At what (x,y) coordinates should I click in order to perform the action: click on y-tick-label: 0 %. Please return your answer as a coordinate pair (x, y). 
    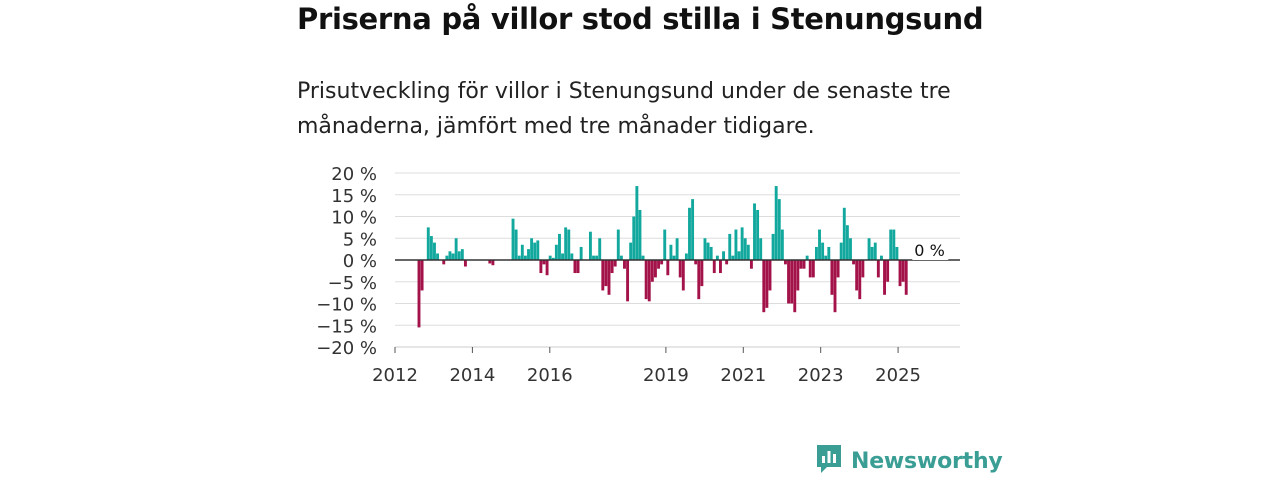
    Looking at the image, I should click on (360, 261).